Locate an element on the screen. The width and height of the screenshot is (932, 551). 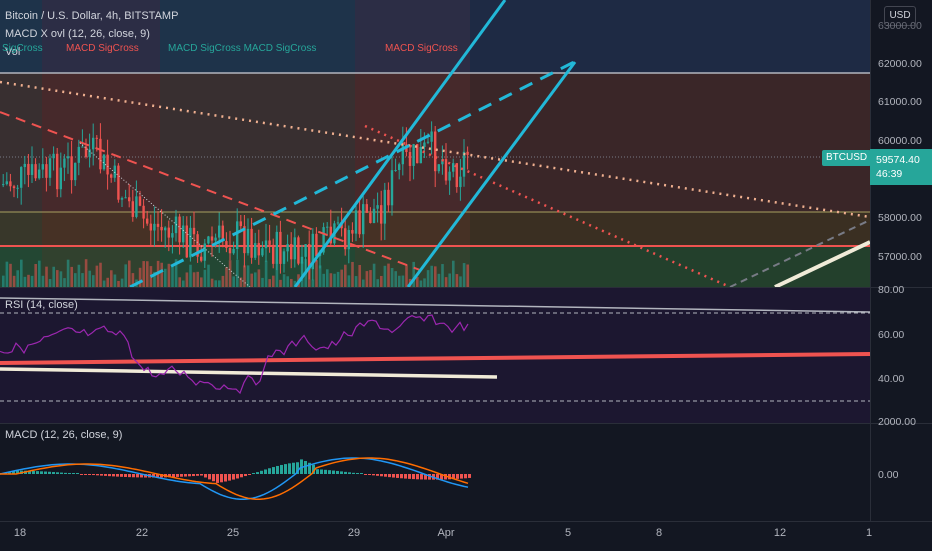
time-axis is located at coordinates (466, 536).